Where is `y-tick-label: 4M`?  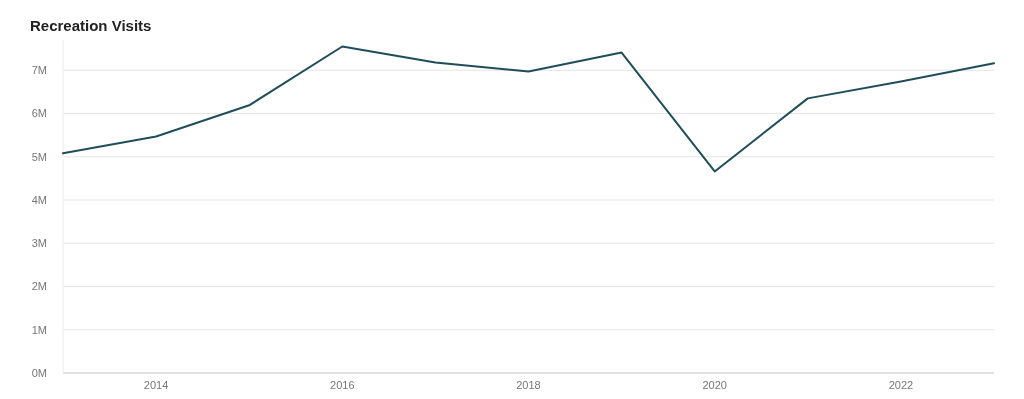 y-tick-label: 4M is located at coordinates (39, 199).